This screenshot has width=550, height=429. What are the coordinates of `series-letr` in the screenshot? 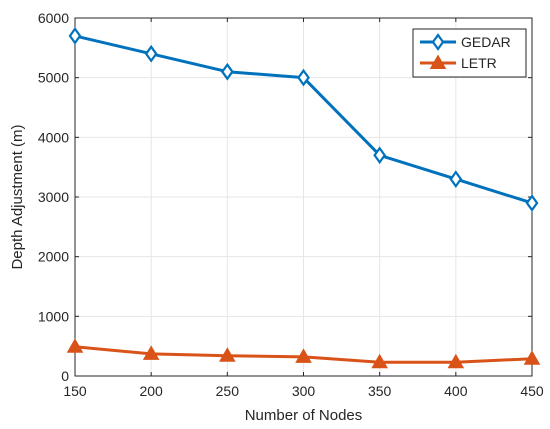 It's located at (303, 353).